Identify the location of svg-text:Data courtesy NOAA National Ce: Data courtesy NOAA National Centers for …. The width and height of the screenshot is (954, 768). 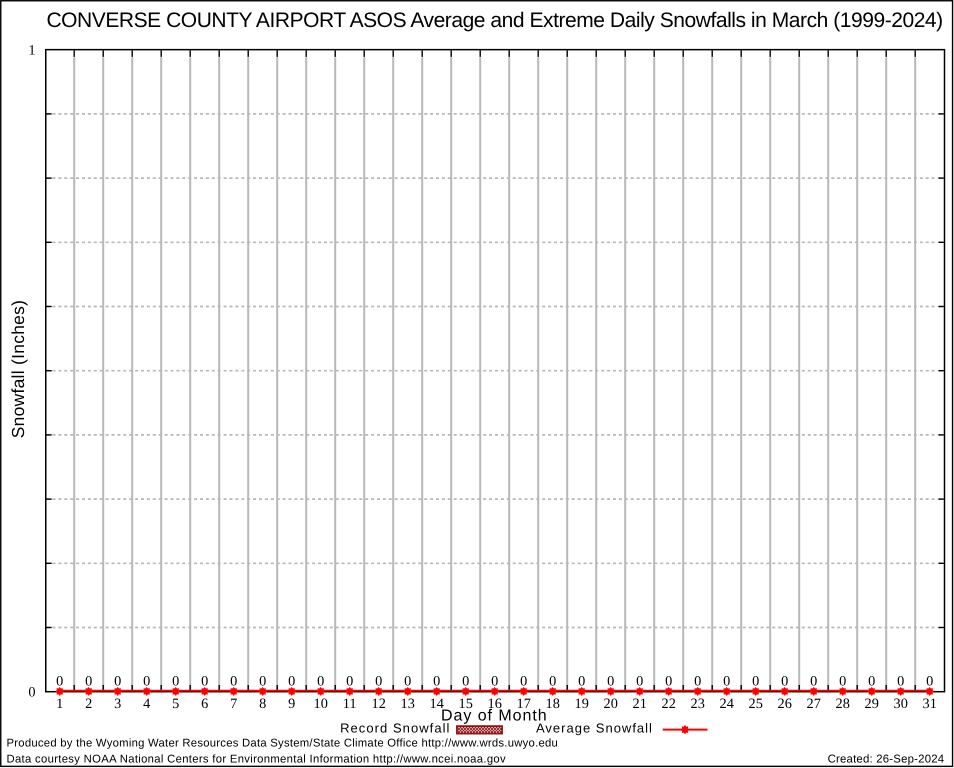
(257, 760).